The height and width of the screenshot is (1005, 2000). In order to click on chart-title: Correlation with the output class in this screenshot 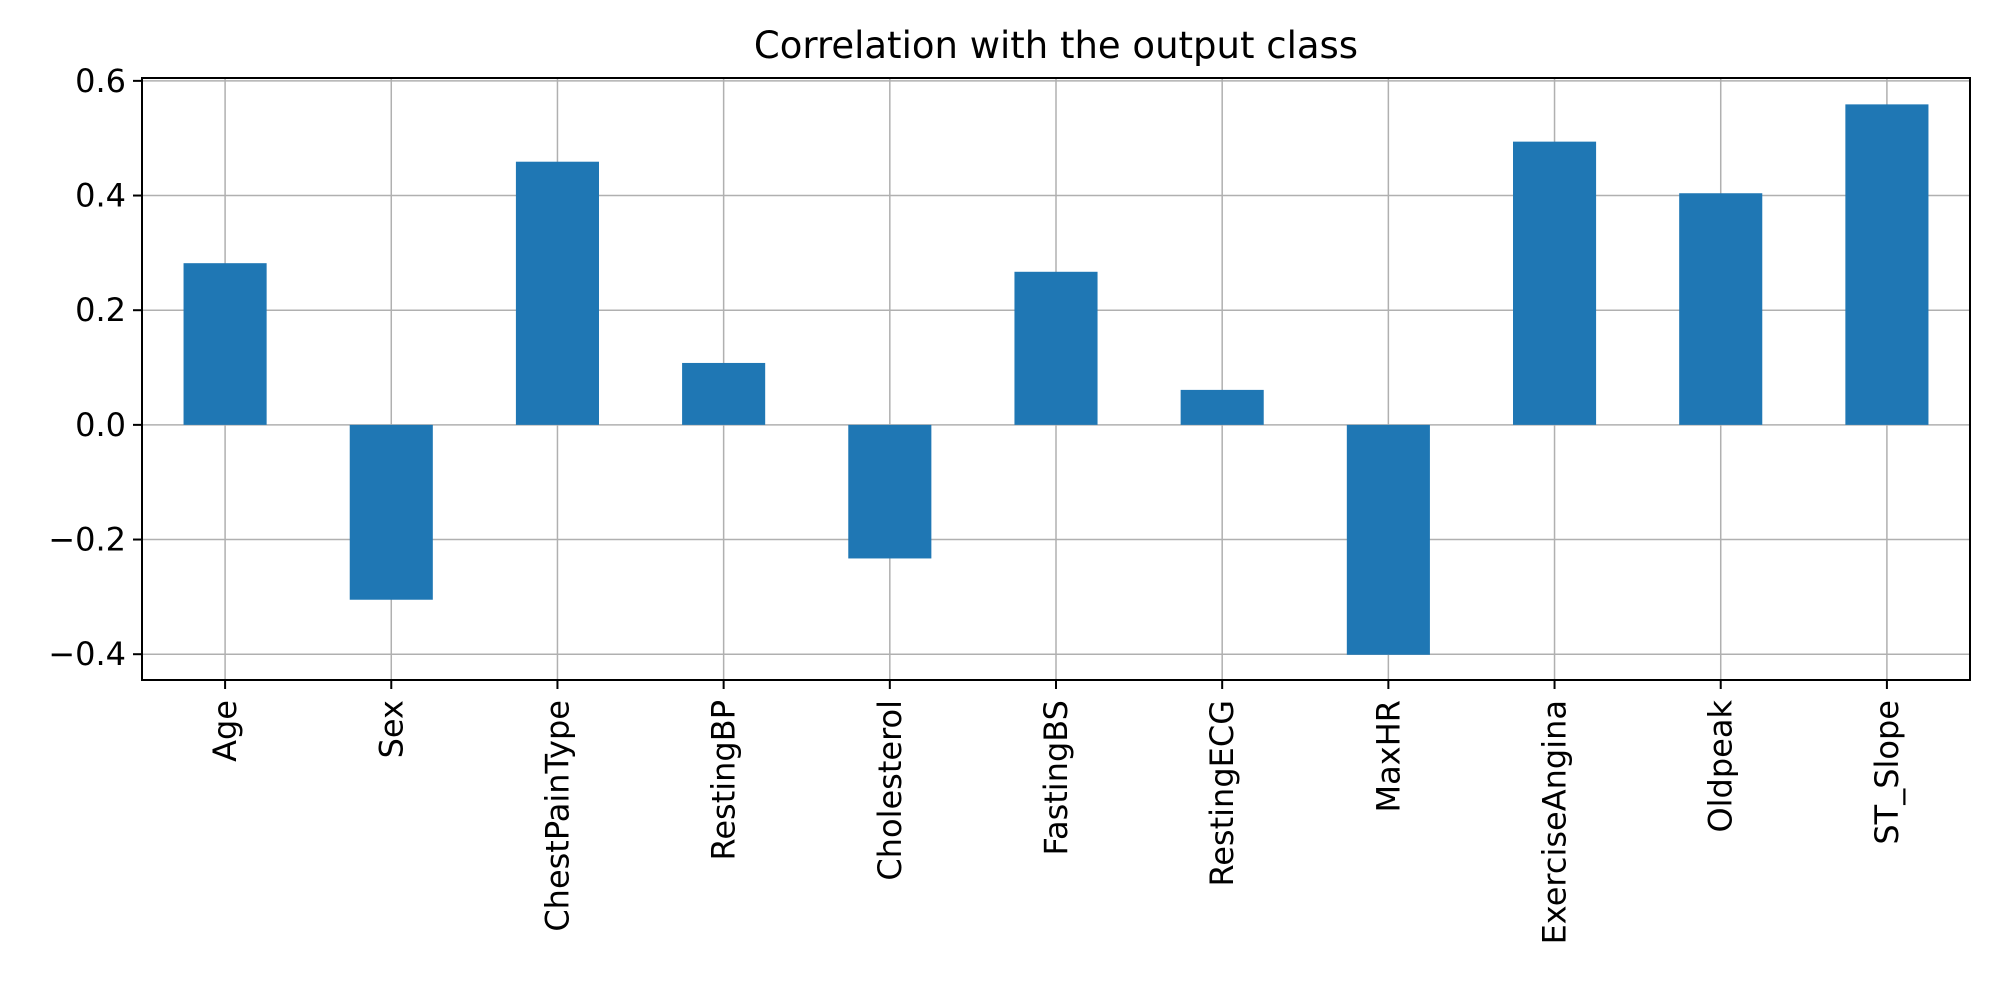, I will do `click(1056, 45)`.